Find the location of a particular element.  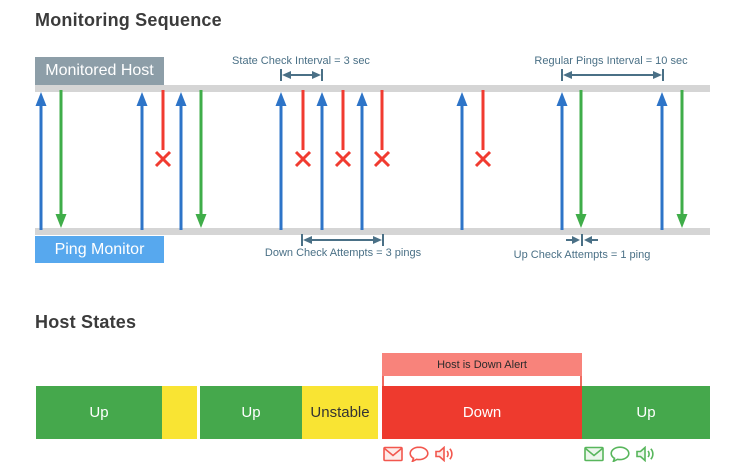

state-check-interval-annotation: State Check Interval = 3 sec is located at coordinates (301, 61).